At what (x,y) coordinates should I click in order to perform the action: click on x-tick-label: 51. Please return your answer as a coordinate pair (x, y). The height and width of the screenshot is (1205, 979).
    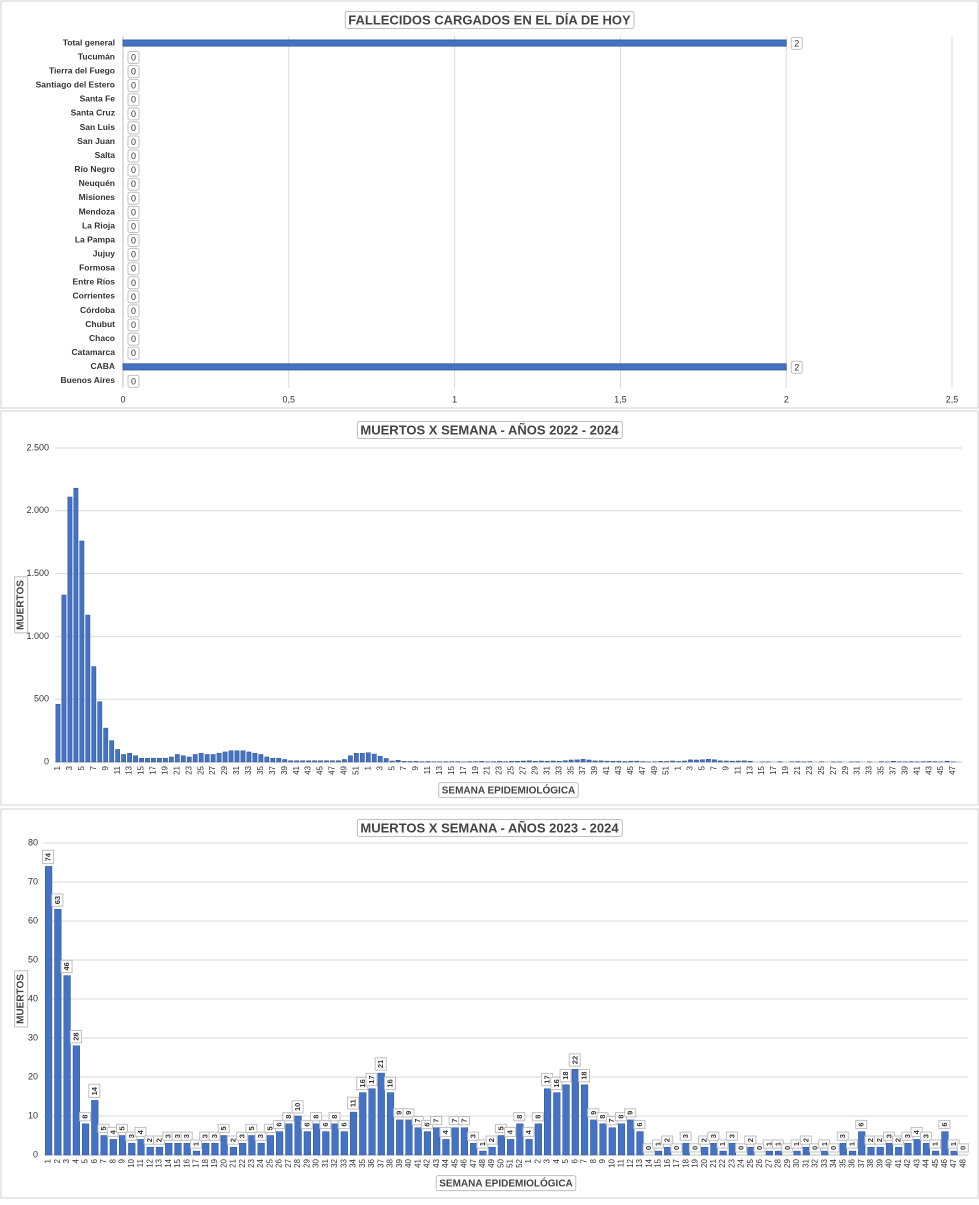
    Looking at the image, I should click on (510, 1162).